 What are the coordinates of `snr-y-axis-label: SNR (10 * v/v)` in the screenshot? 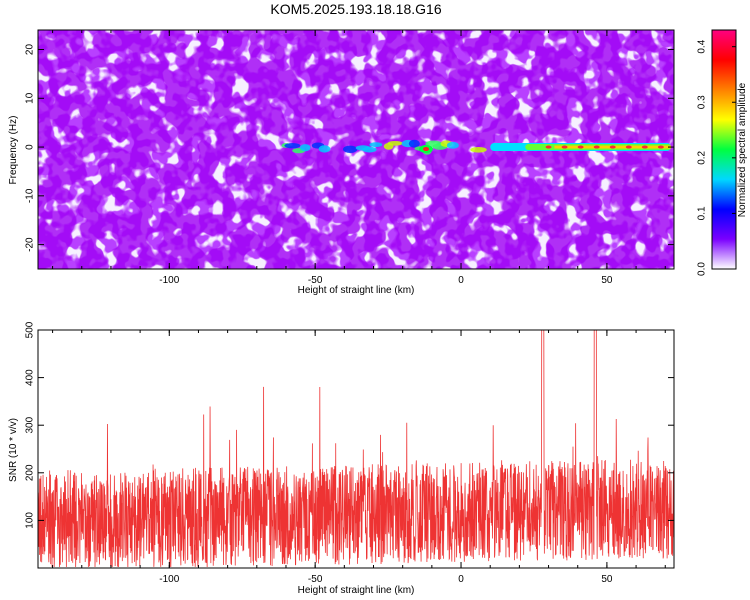 It's located at (13, 450).